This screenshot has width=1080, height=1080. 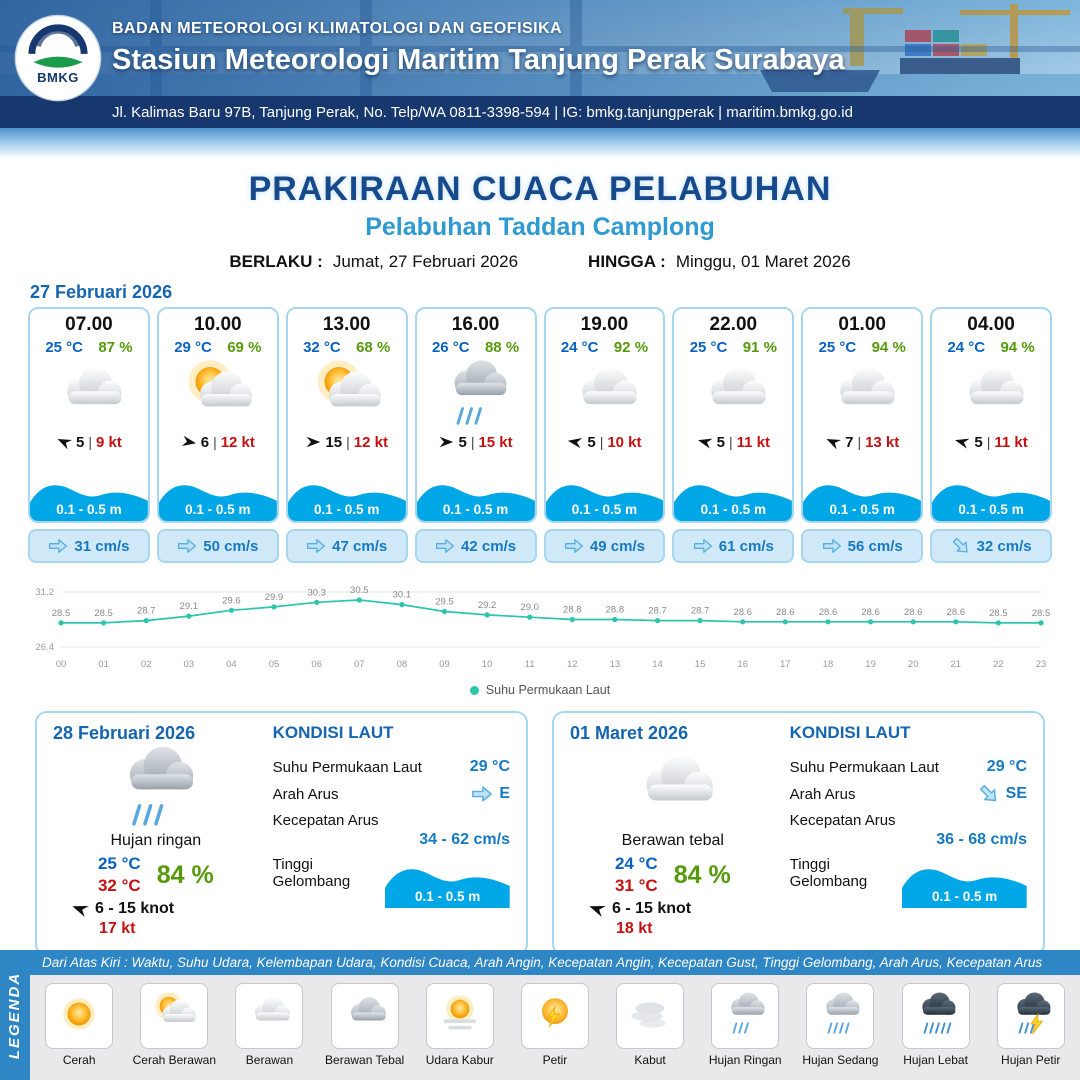 I want to click on legend-item: Kabut, so click(x=650, y=1025).